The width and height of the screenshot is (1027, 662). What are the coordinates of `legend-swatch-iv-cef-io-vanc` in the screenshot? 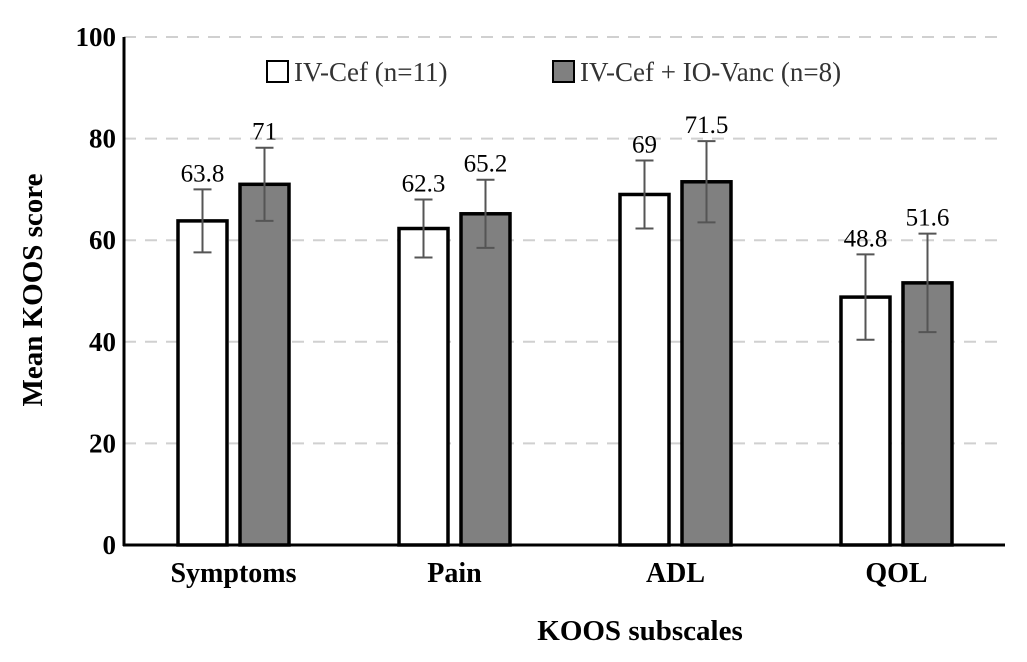 It's located at (563, 71).